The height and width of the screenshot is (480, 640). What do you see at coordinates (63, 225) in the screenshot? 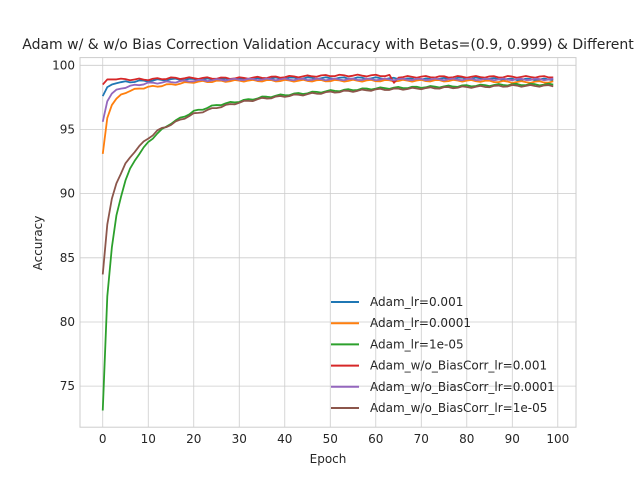
I see `y-tick-labels: 75 80 85 90 95 100` at bounding box center [63, 225].